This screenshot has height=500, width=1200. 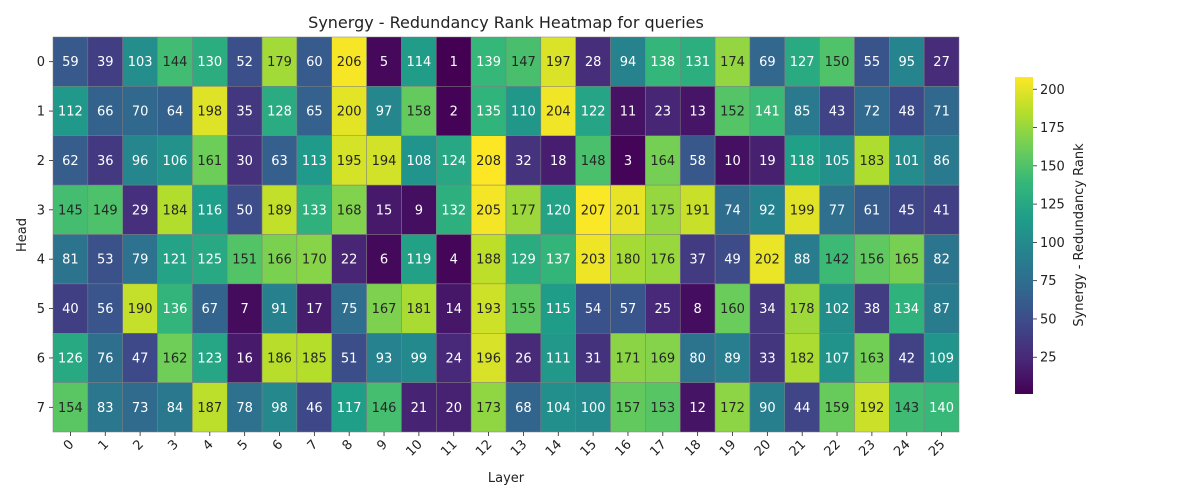 What do you see at coordinates (872, 62) in the screenshot?
I see `cell-value-label: 55` at bounding box center [872, 62].